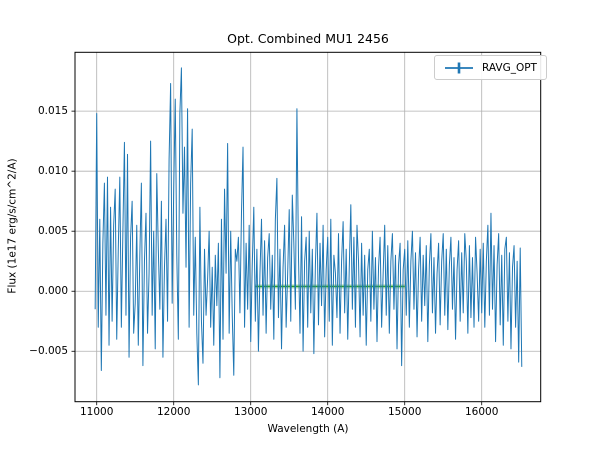 This screenshot has width=600, height=450. I want to click on y-tick-label: −0.005, so click(48, 350).